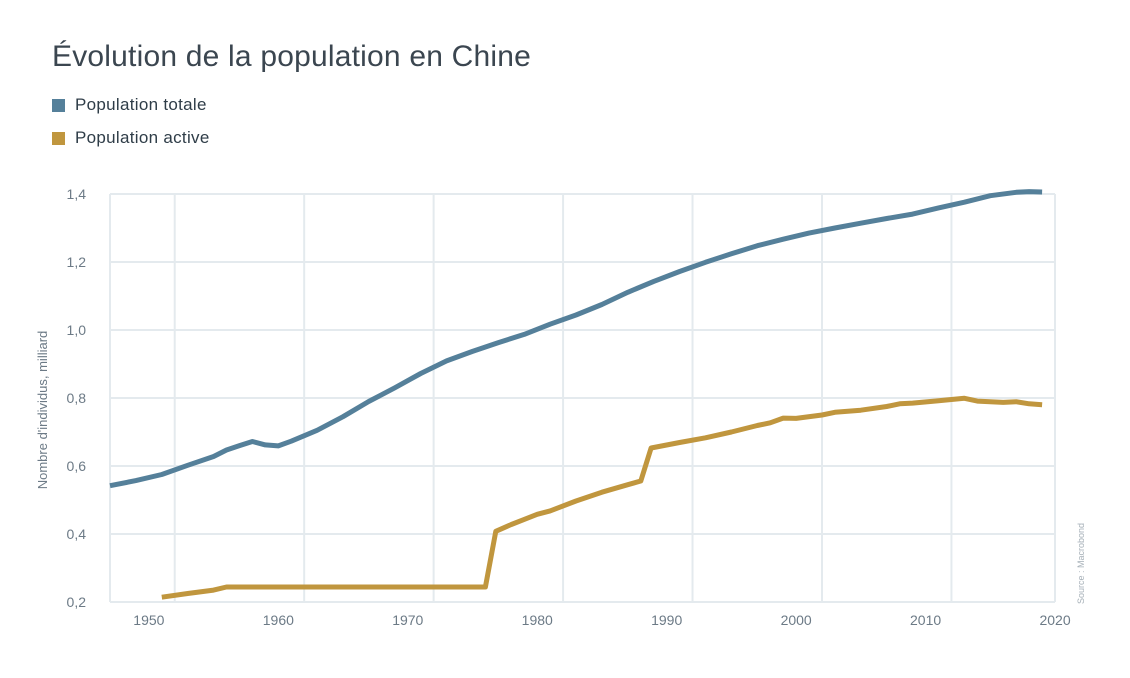 This screenshot has height=678, width=1130. Describe the element at coordinates (796, 620) in the screenshot. I see `x-tick-label: 2000` at that location.